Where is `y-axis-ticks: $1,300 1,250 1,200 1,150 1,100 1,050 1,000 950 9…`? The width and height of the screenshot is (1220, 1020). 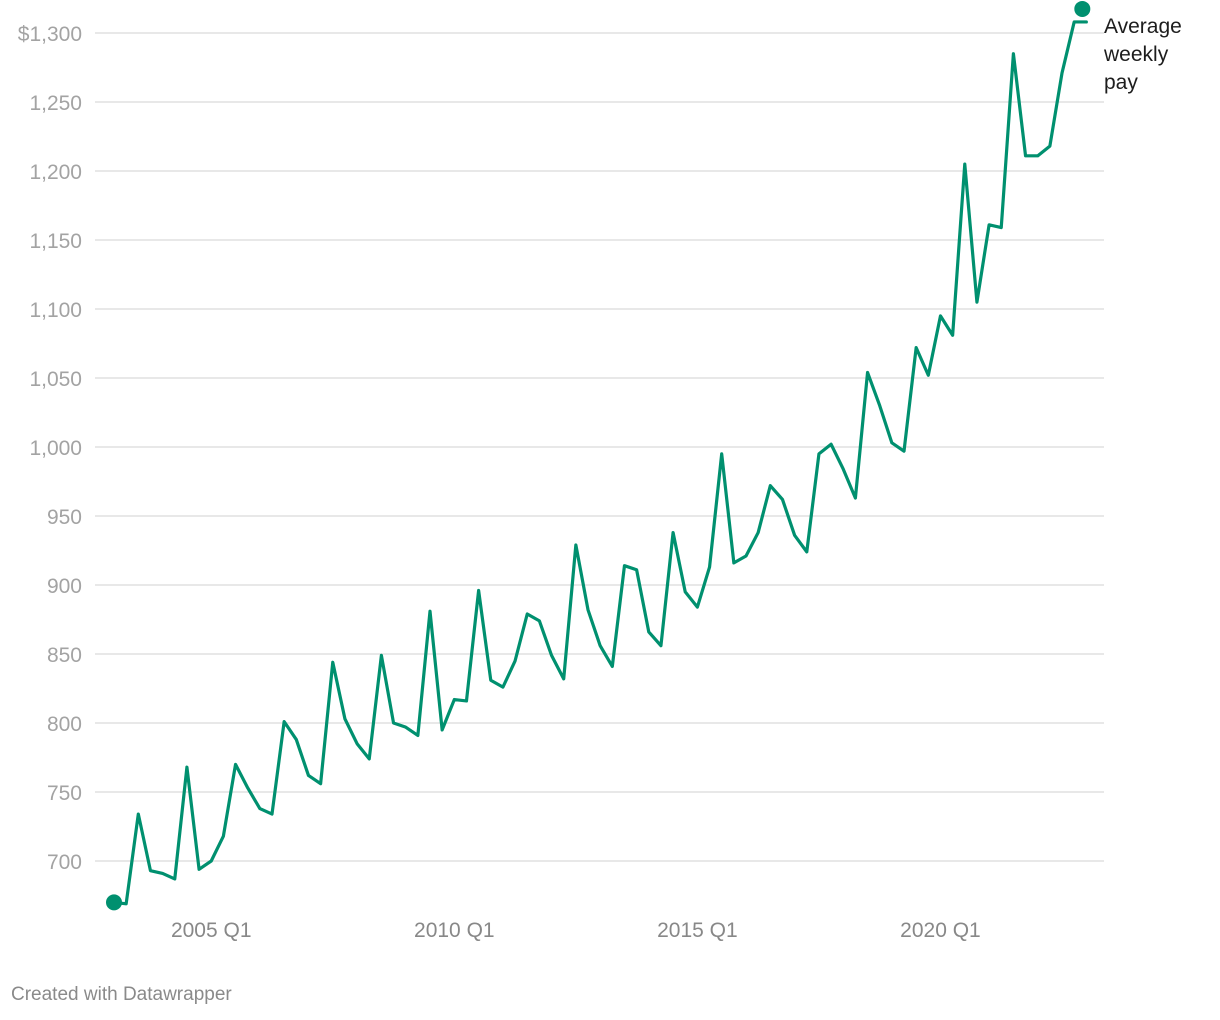
y-axis-ticks: $1,300 1,250 1,200 1,150 1,100 1,050 1,000 950 9… is located at coordinates (50, 448).